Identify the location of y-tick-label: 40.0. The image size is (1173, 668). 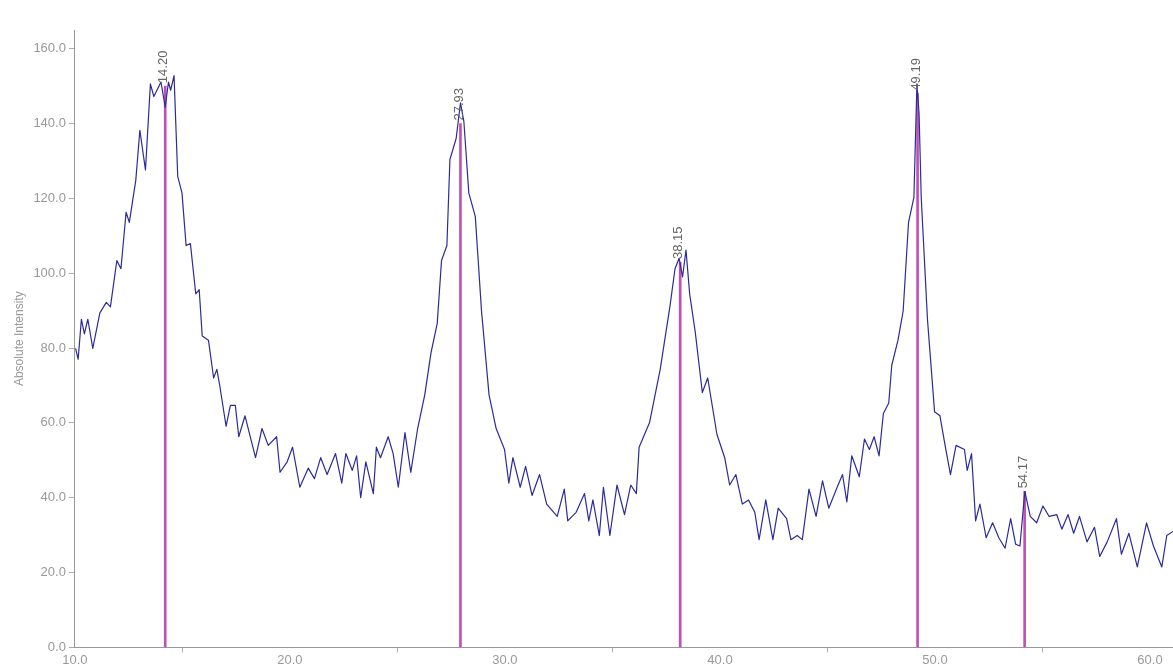
(53, 497).